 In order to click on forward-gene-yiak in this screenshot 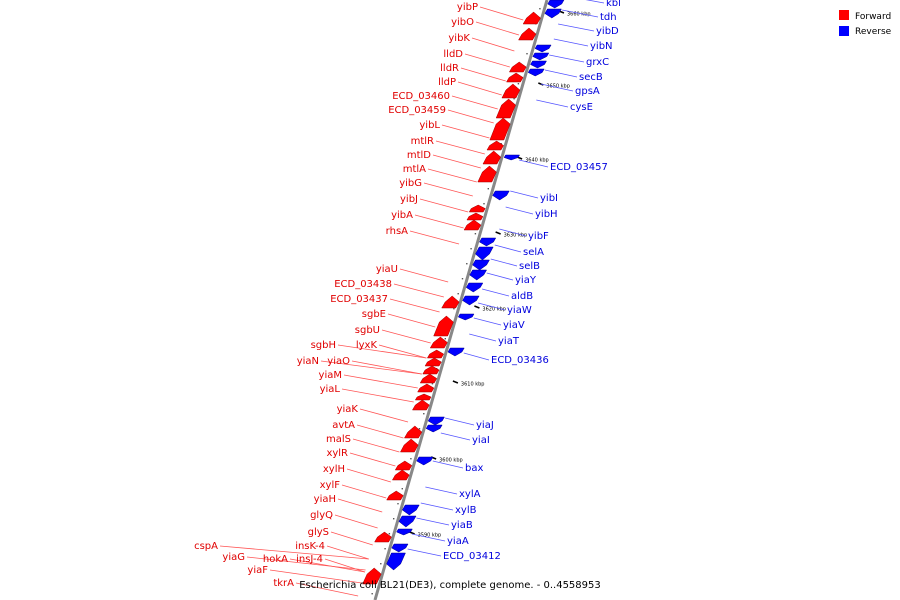, I will do `click(421, 405)`.